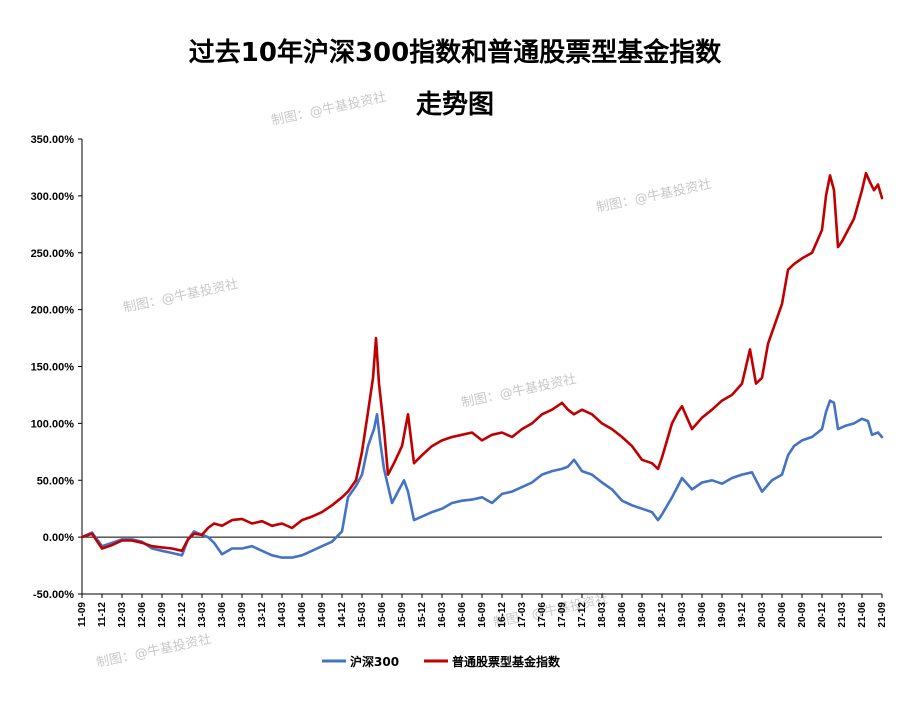  Describe the element at coordinates (162, 615) in the screenshot. I see `x-tick-label: 12-09` at that location.